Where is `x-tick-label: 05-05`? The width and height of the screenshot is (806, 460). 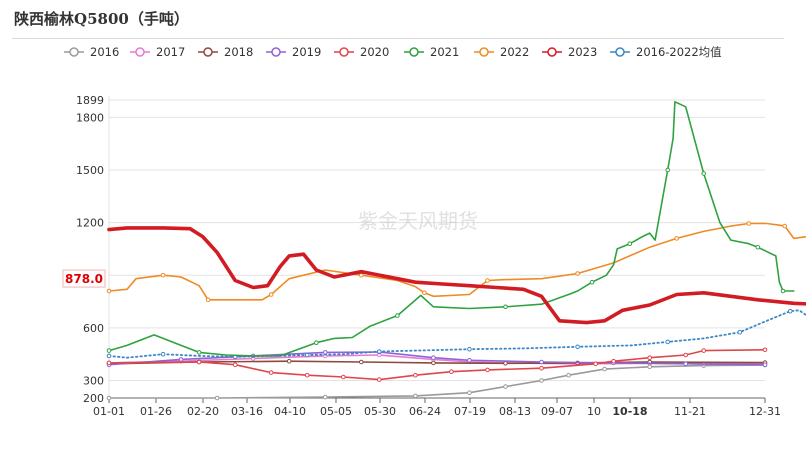 x-tick-label: 05-05 is located at coordinates (336, 411).